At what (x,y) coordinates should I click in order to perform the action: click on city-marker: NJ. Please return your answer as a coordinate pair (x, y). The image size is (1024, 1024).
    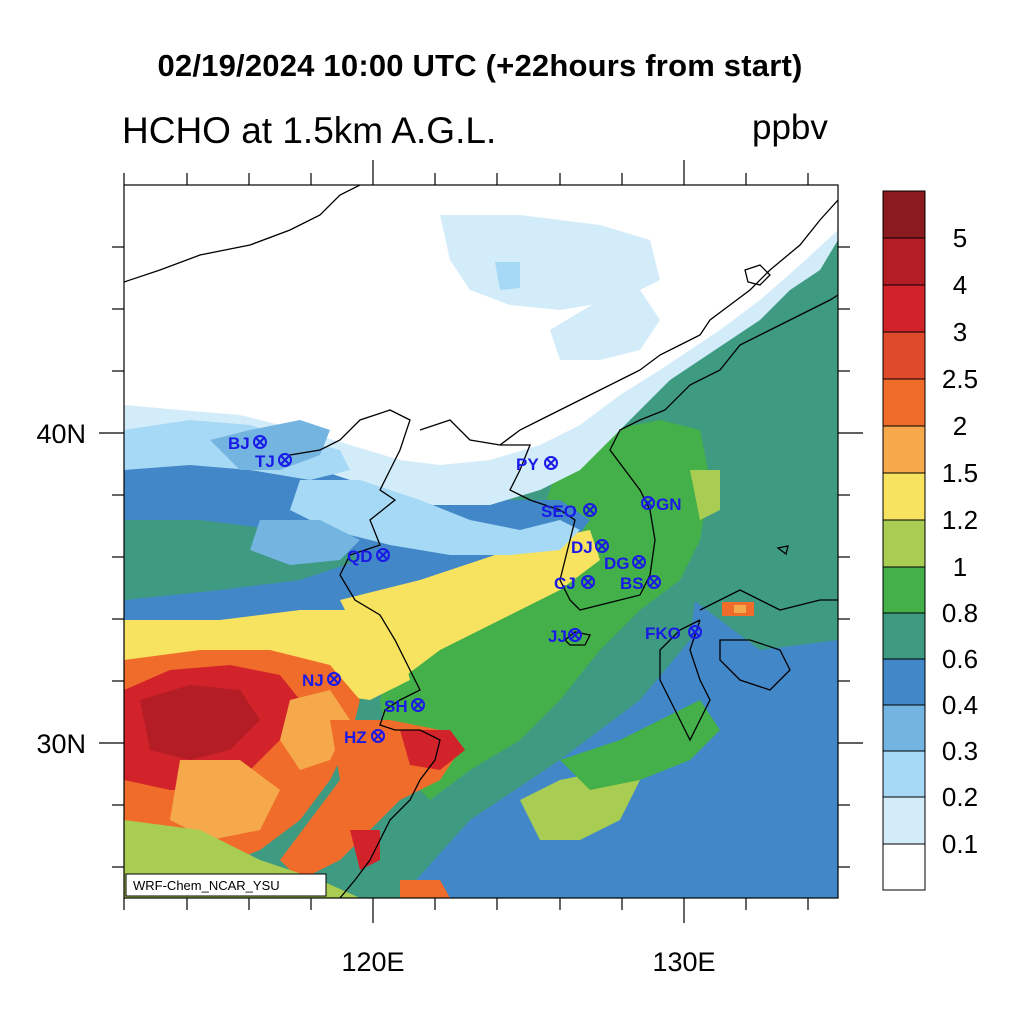
    Looking at the image, I should click on (321, 680).